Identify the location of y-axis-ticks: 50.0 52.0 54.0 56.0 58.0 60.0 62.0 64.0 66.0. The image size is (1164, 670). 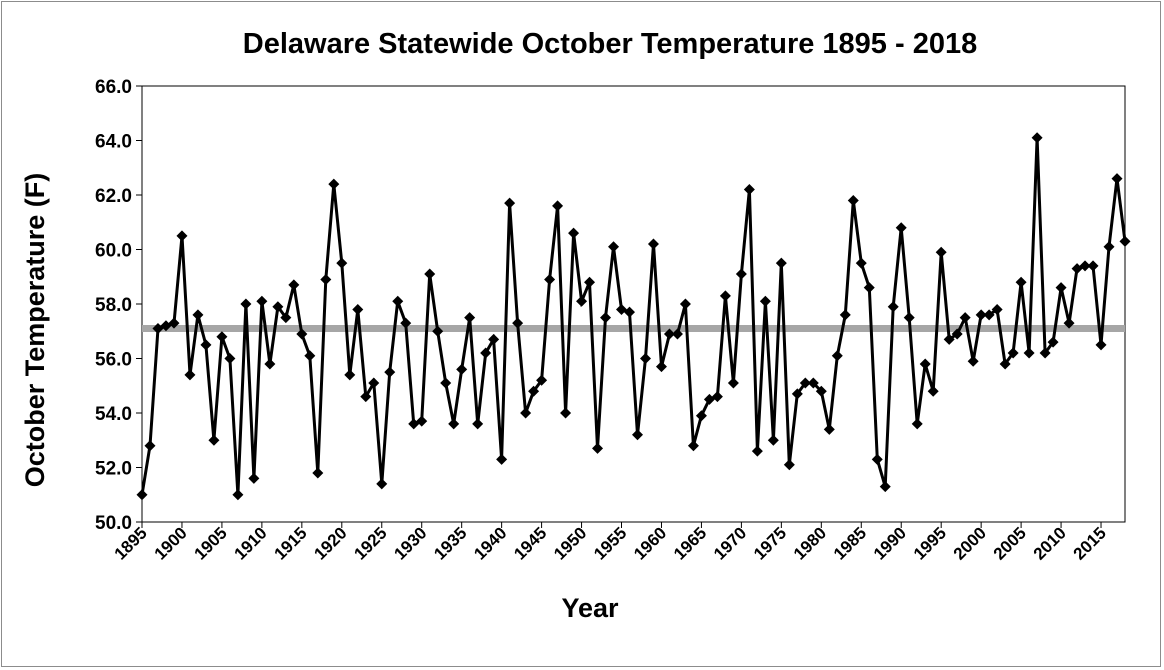
(118, 305).